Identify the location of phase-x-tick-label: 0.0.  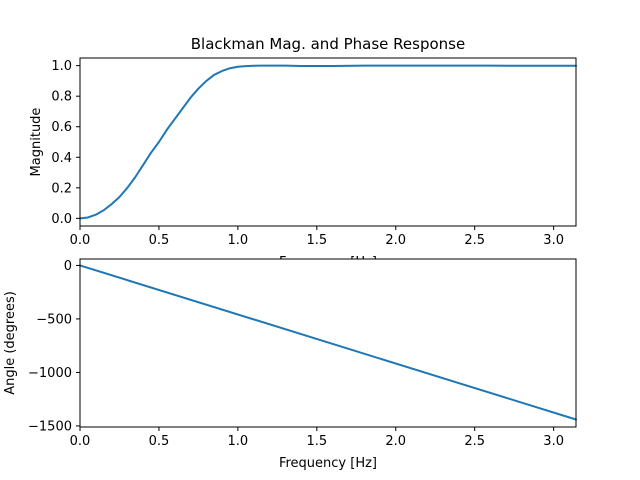
(80, 441).